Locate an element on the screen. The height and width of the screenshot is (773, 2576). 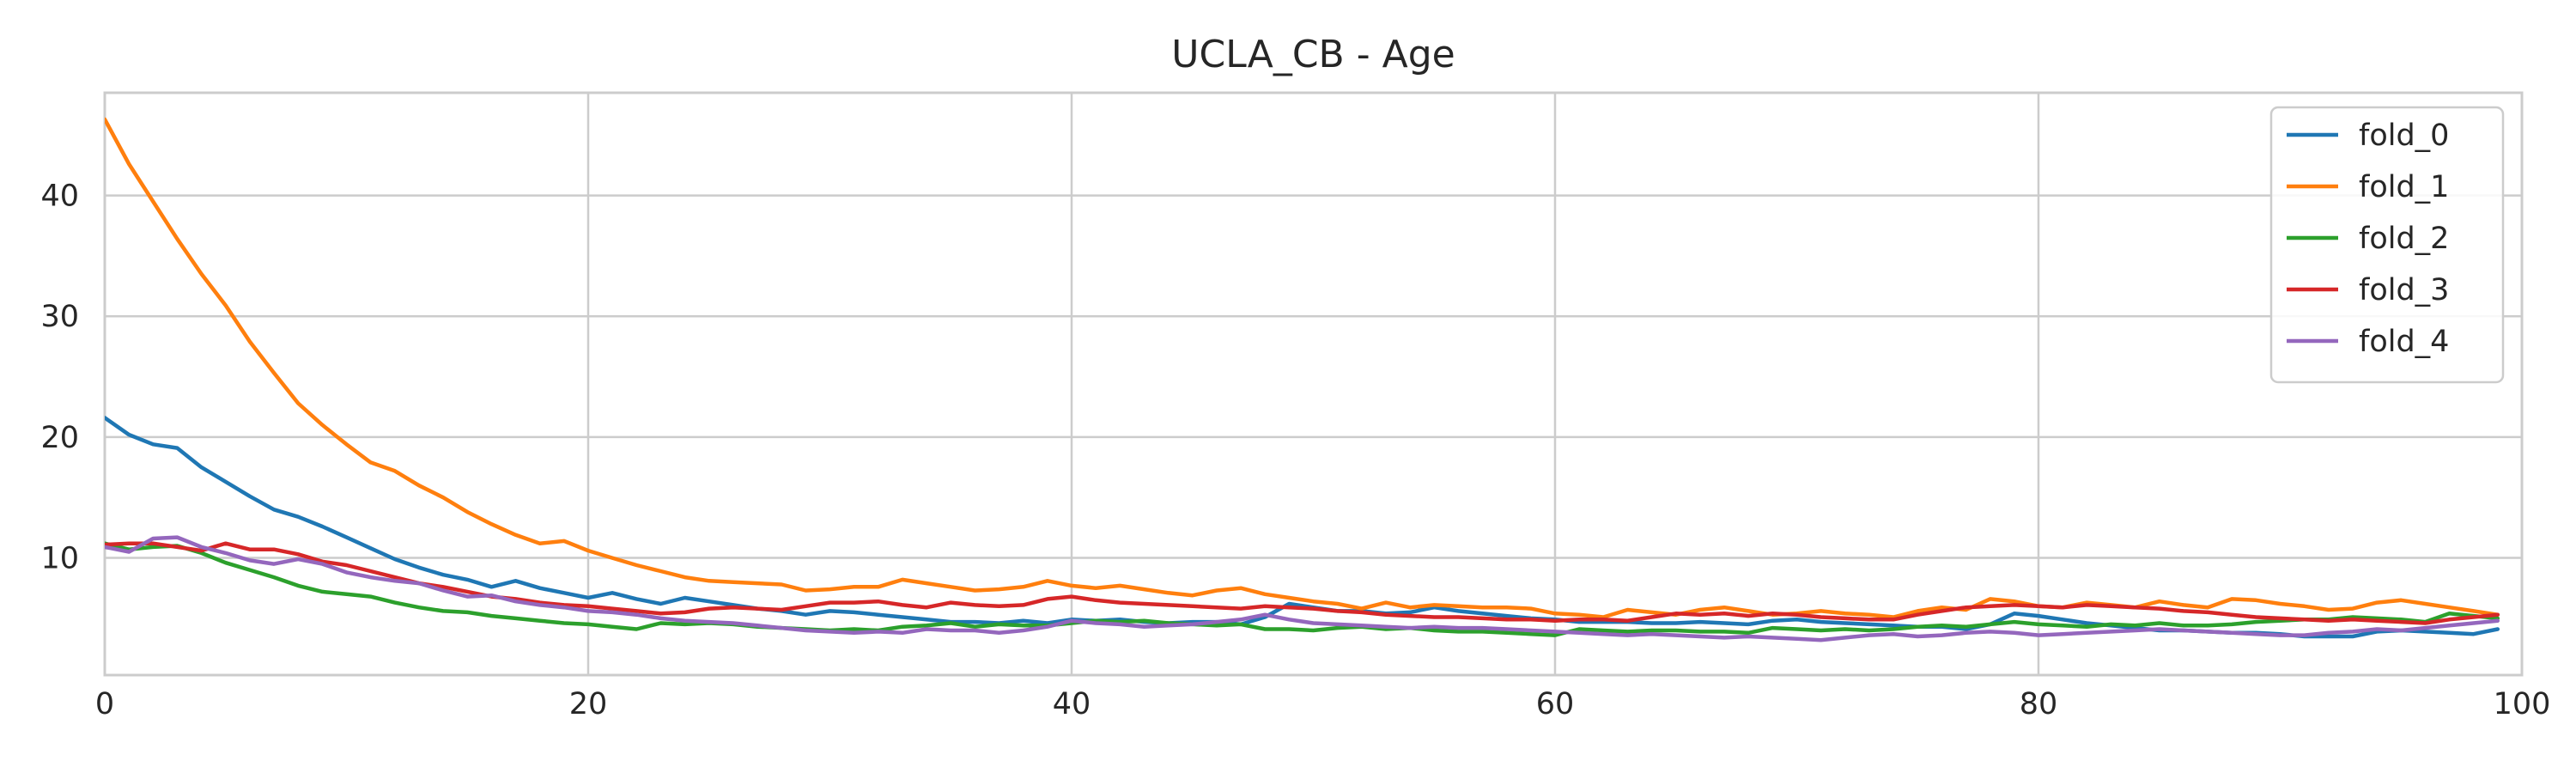
legend-box is located at coordinates (2387, 245).